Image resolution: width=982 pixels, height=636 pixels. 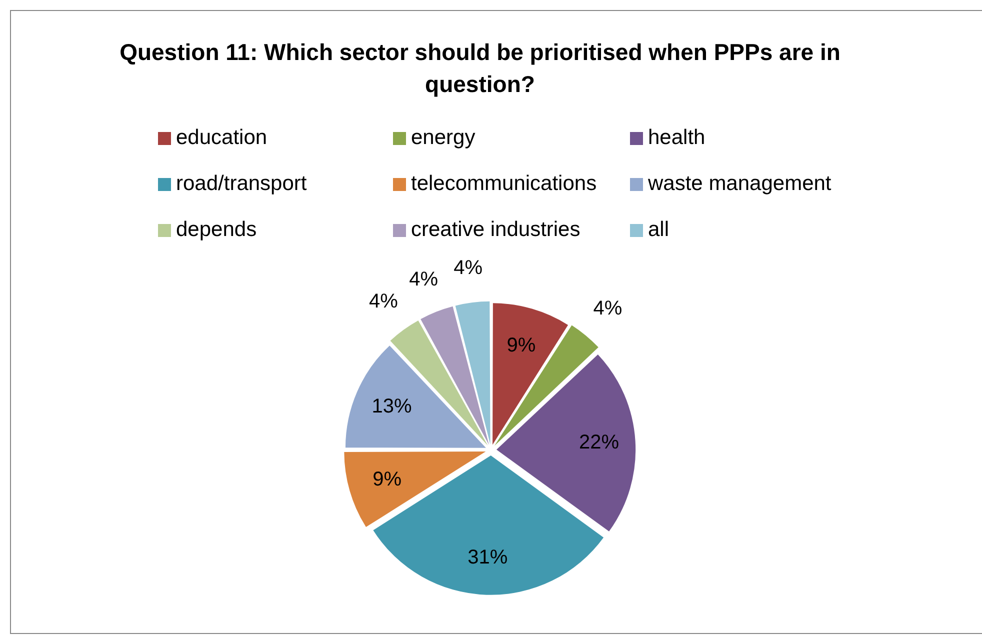 What do you see at coordinates (443, 138) in the screenshot?
I see `legend-label: energy` at bounding box center [443, 138].